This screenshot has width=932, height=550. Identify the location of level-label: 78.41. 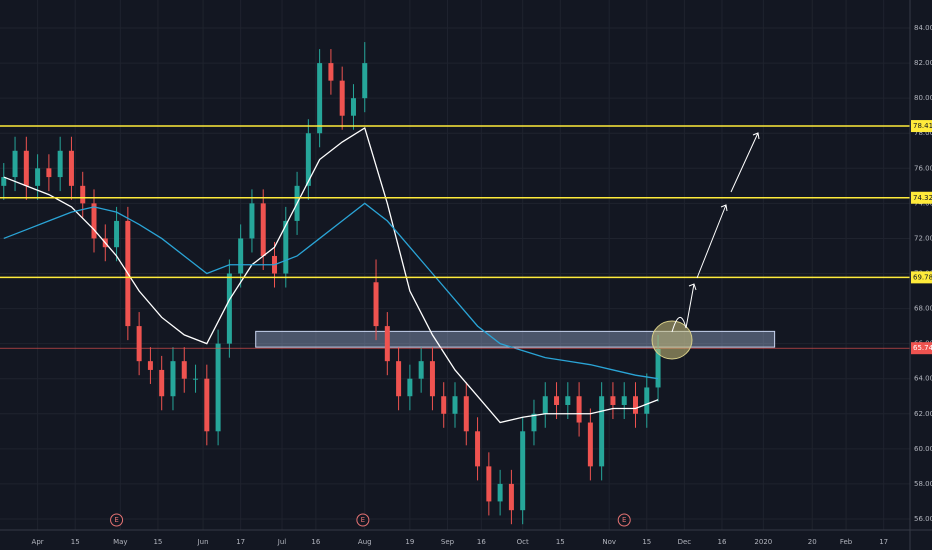
(922, 126).